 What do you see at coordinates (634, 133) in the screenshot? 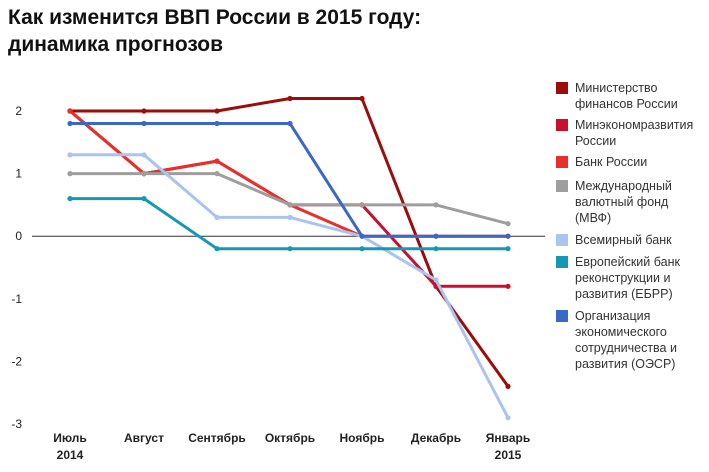
I see `legend-label-1: Минэкономразвития России` at bounding box center [634, 133].